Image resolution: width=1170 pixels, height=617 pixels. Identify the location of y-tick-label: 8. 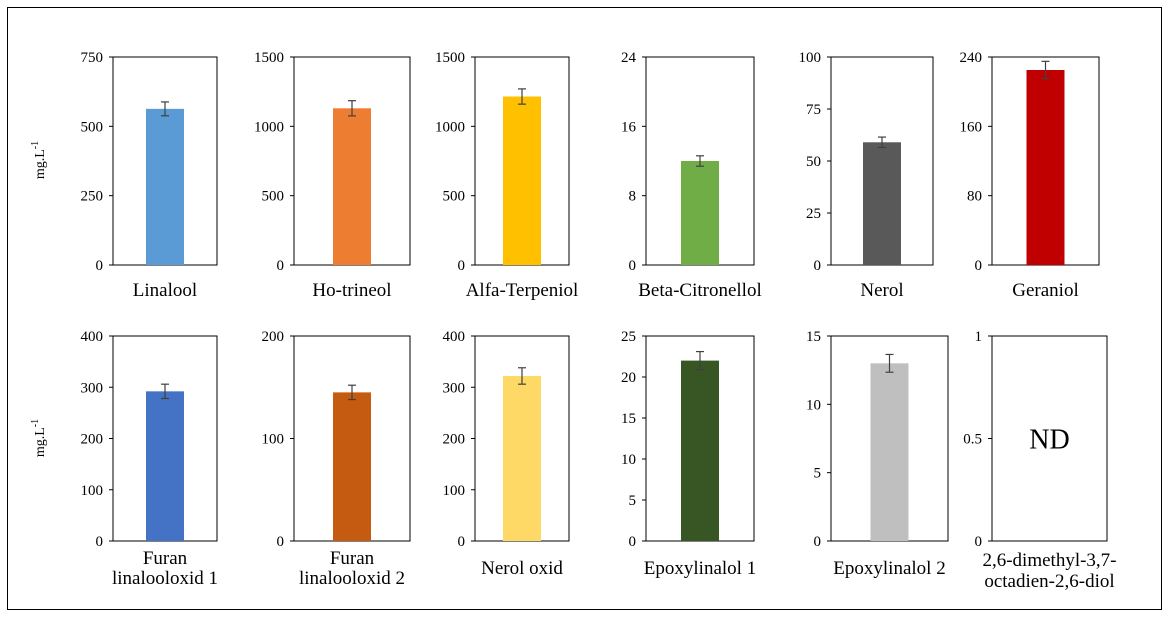
(633, 197).